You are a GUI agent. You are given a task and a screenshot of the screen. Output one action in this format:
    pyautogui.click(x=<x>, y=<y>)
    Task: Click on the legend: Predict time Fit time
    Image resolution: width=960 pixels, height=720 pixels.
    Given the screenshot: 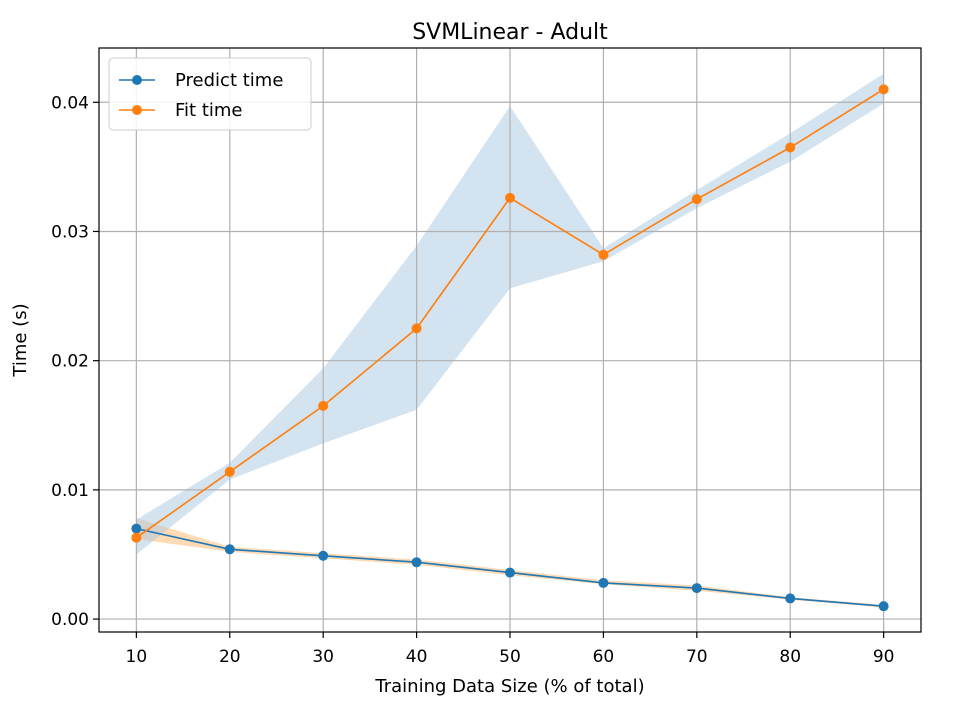 What is the action you would take?
    pyautogui.click(x=210, y=94)
    